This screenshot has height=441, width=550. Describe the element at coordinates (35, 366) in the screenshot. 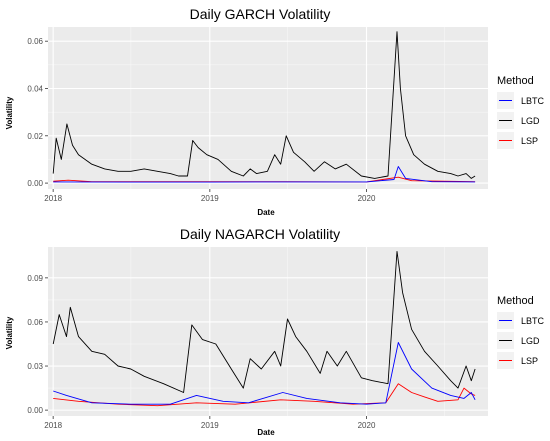

I see `y-tick-label: 0.03` at that location.